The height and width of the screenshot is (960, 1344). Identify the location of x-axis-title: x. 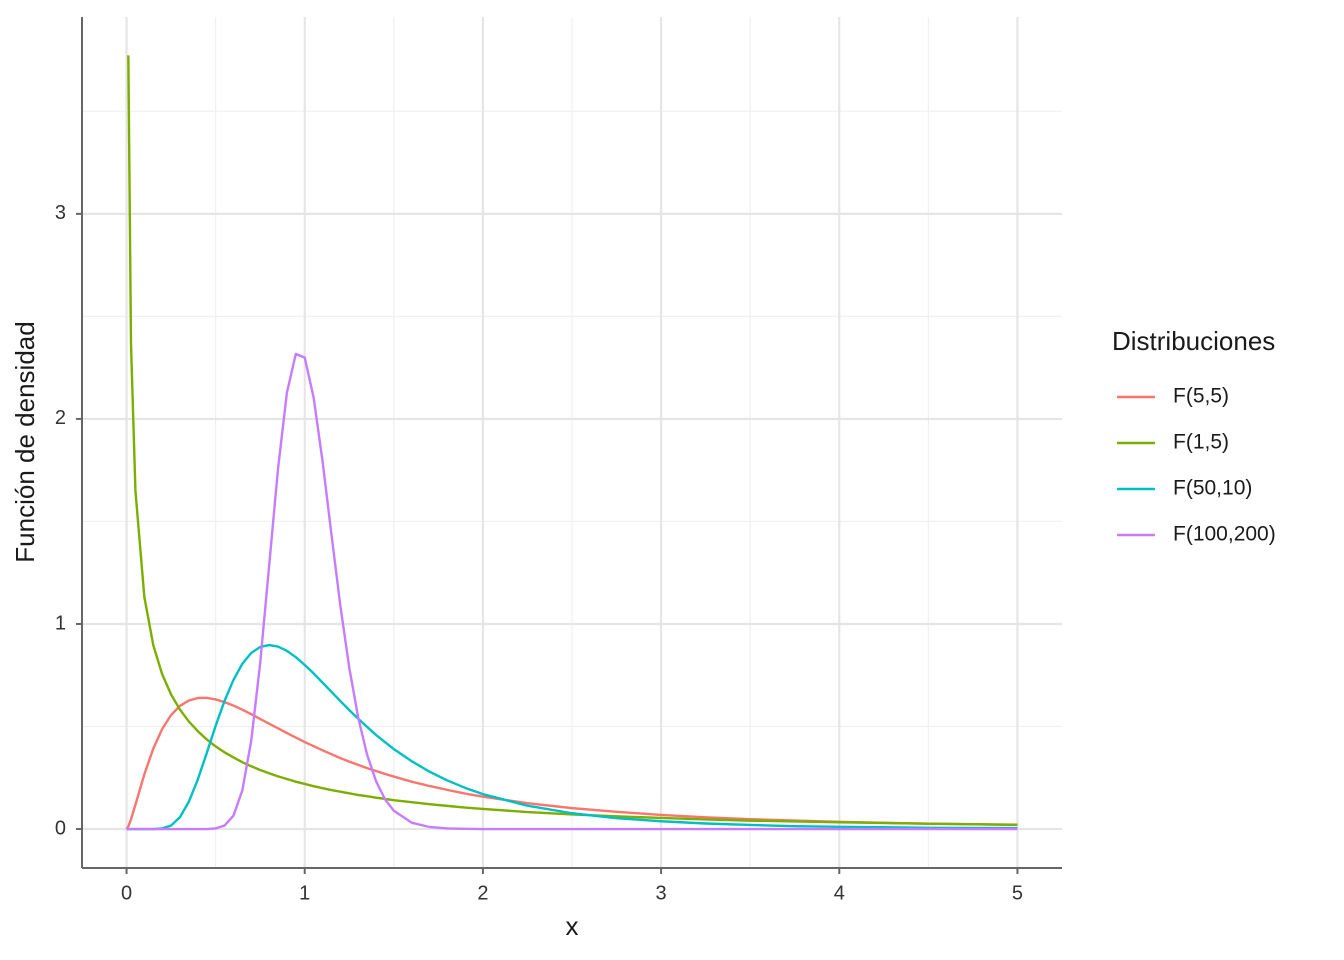
(572, 926).